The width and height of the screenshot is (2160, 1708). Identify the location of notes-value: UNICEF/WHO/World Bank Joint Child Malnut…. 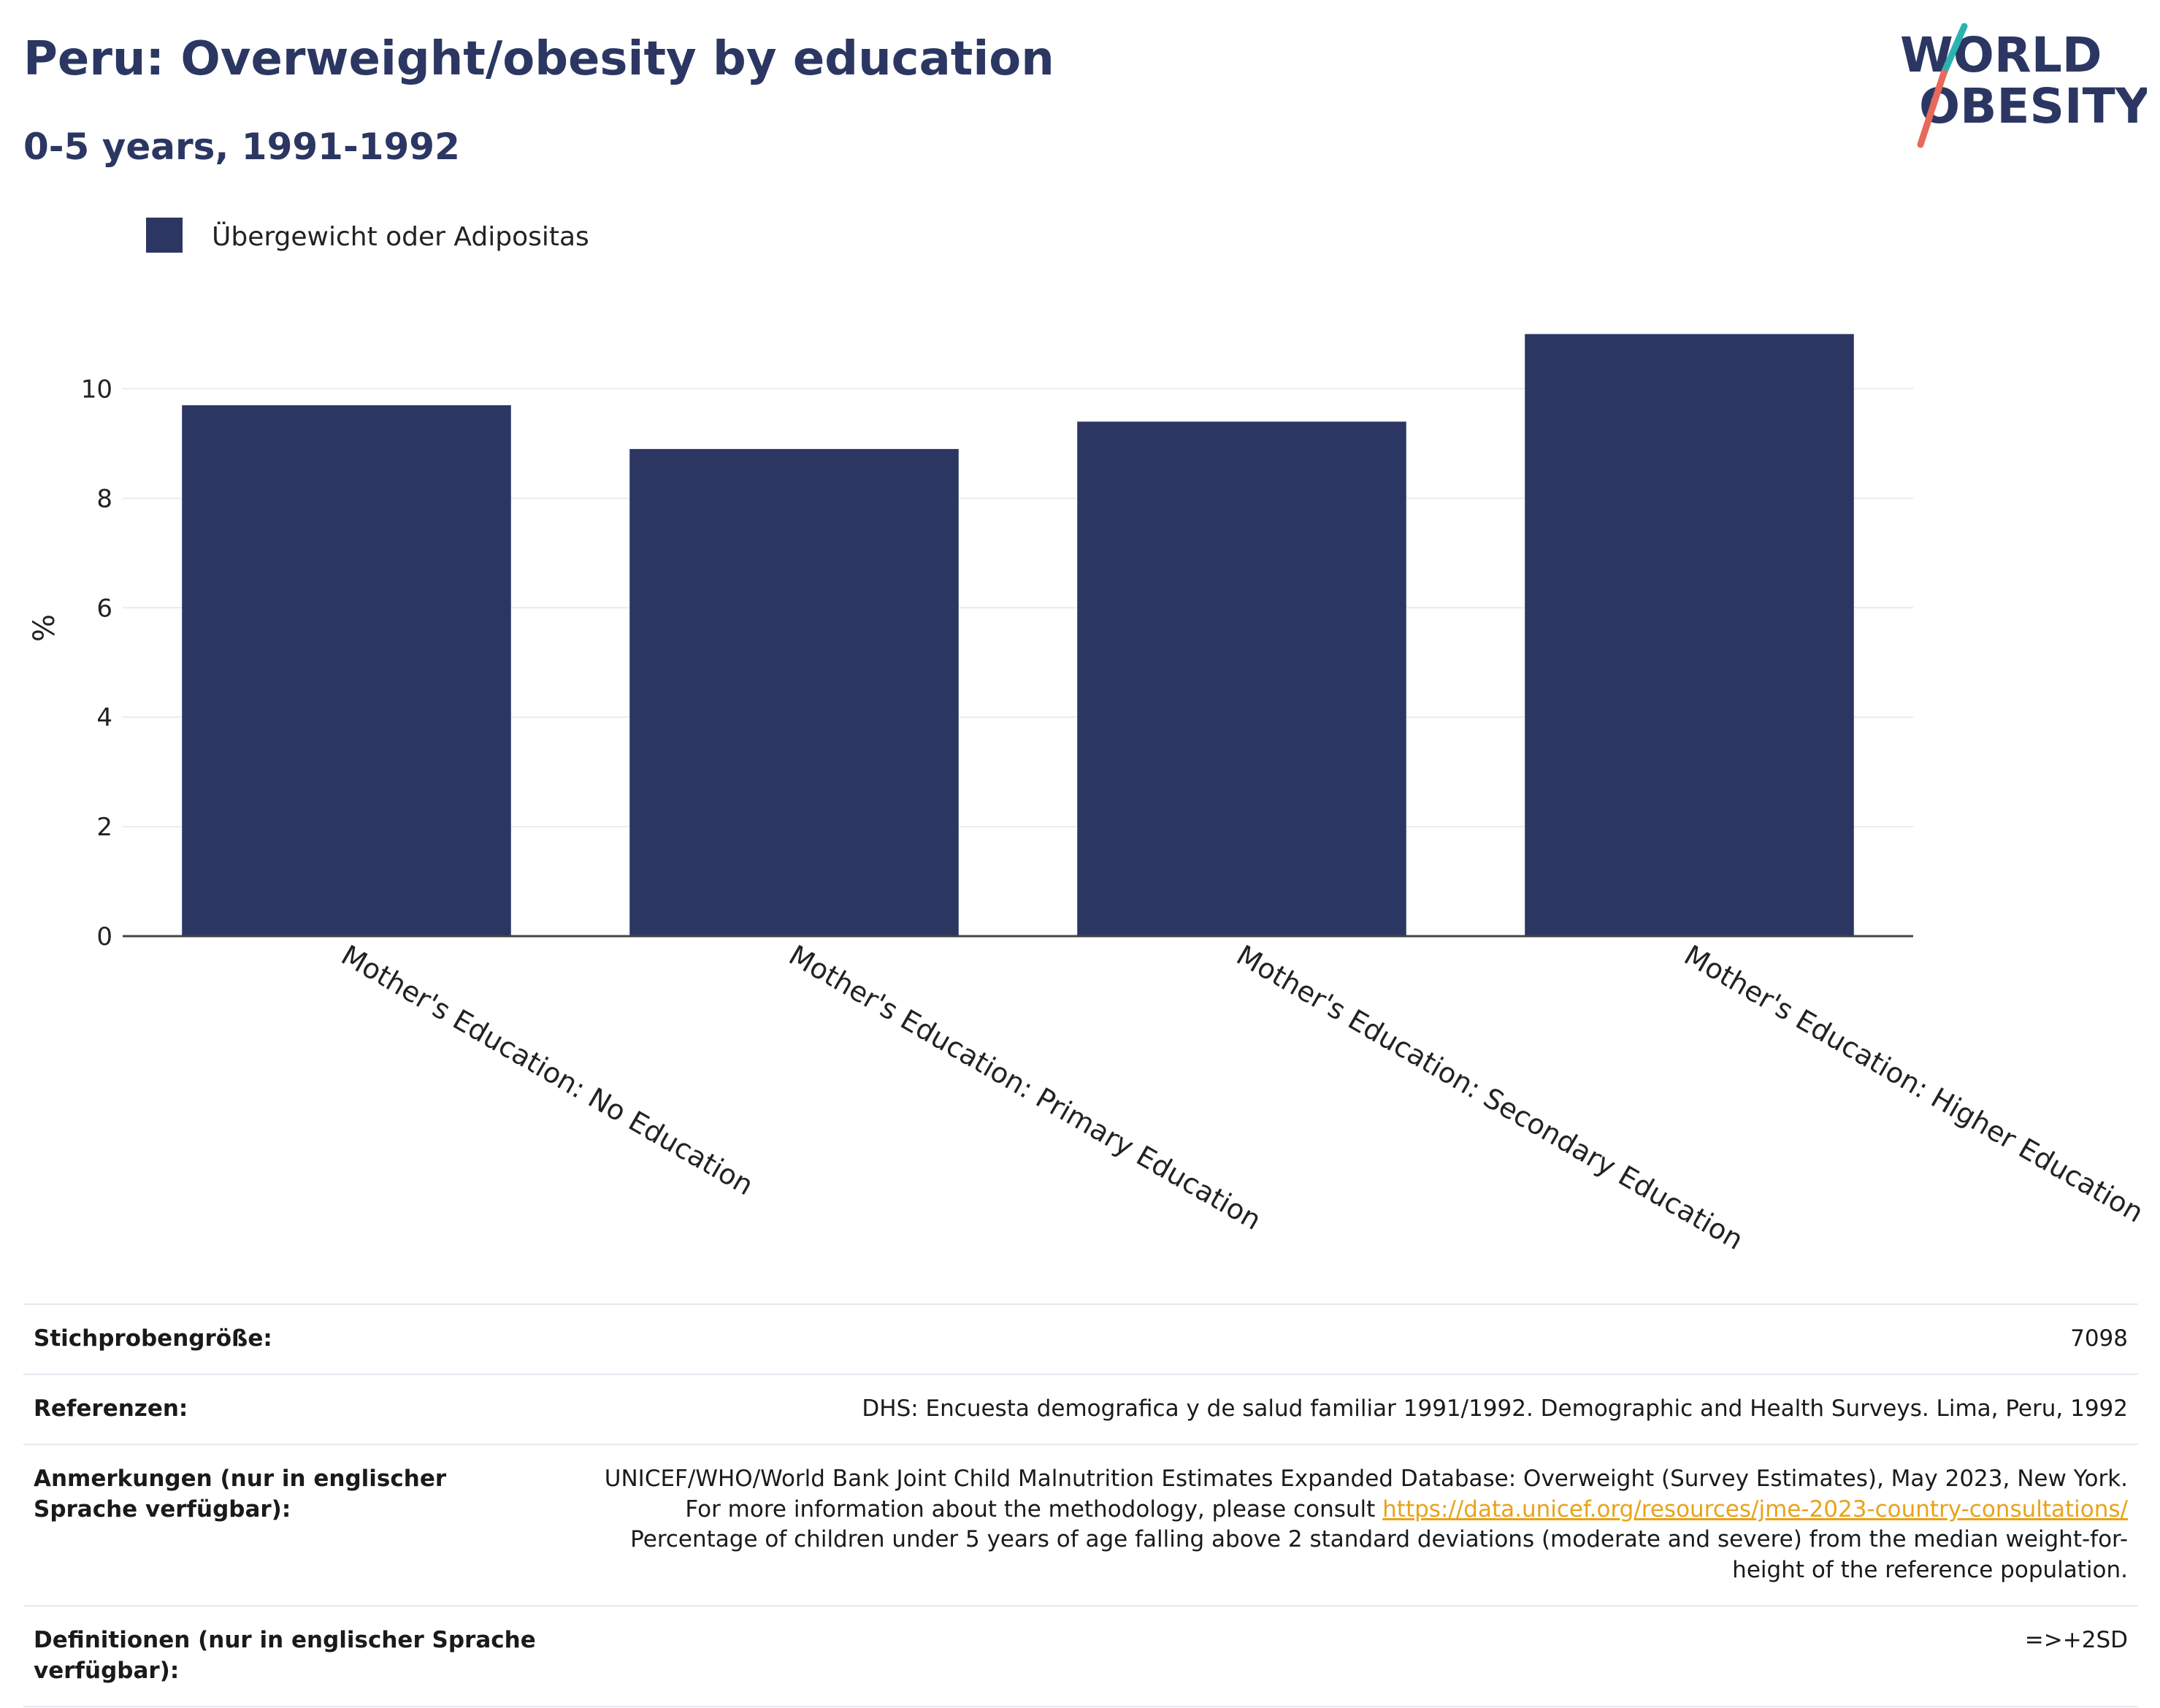
(1346, 1525).